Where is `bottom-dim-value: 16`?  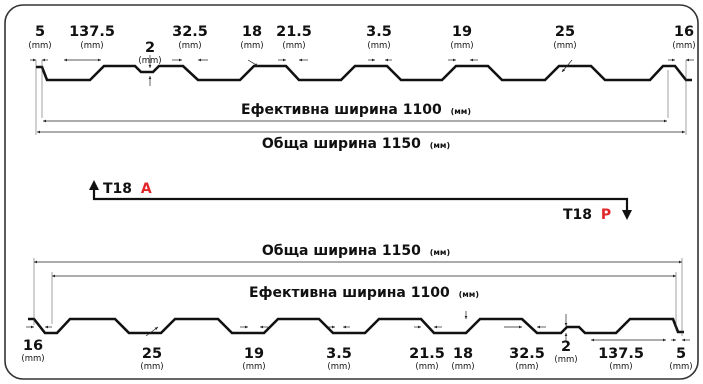
bottom-dim-value: 16 is located at coordinates (33, 346).